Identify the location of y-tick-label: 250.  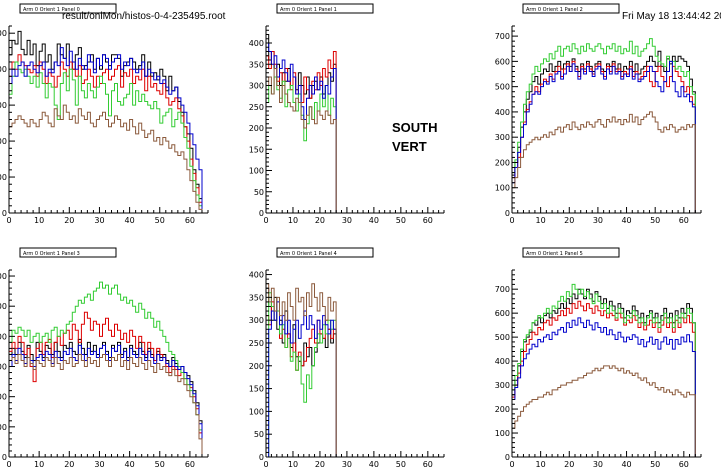
(256, 343).